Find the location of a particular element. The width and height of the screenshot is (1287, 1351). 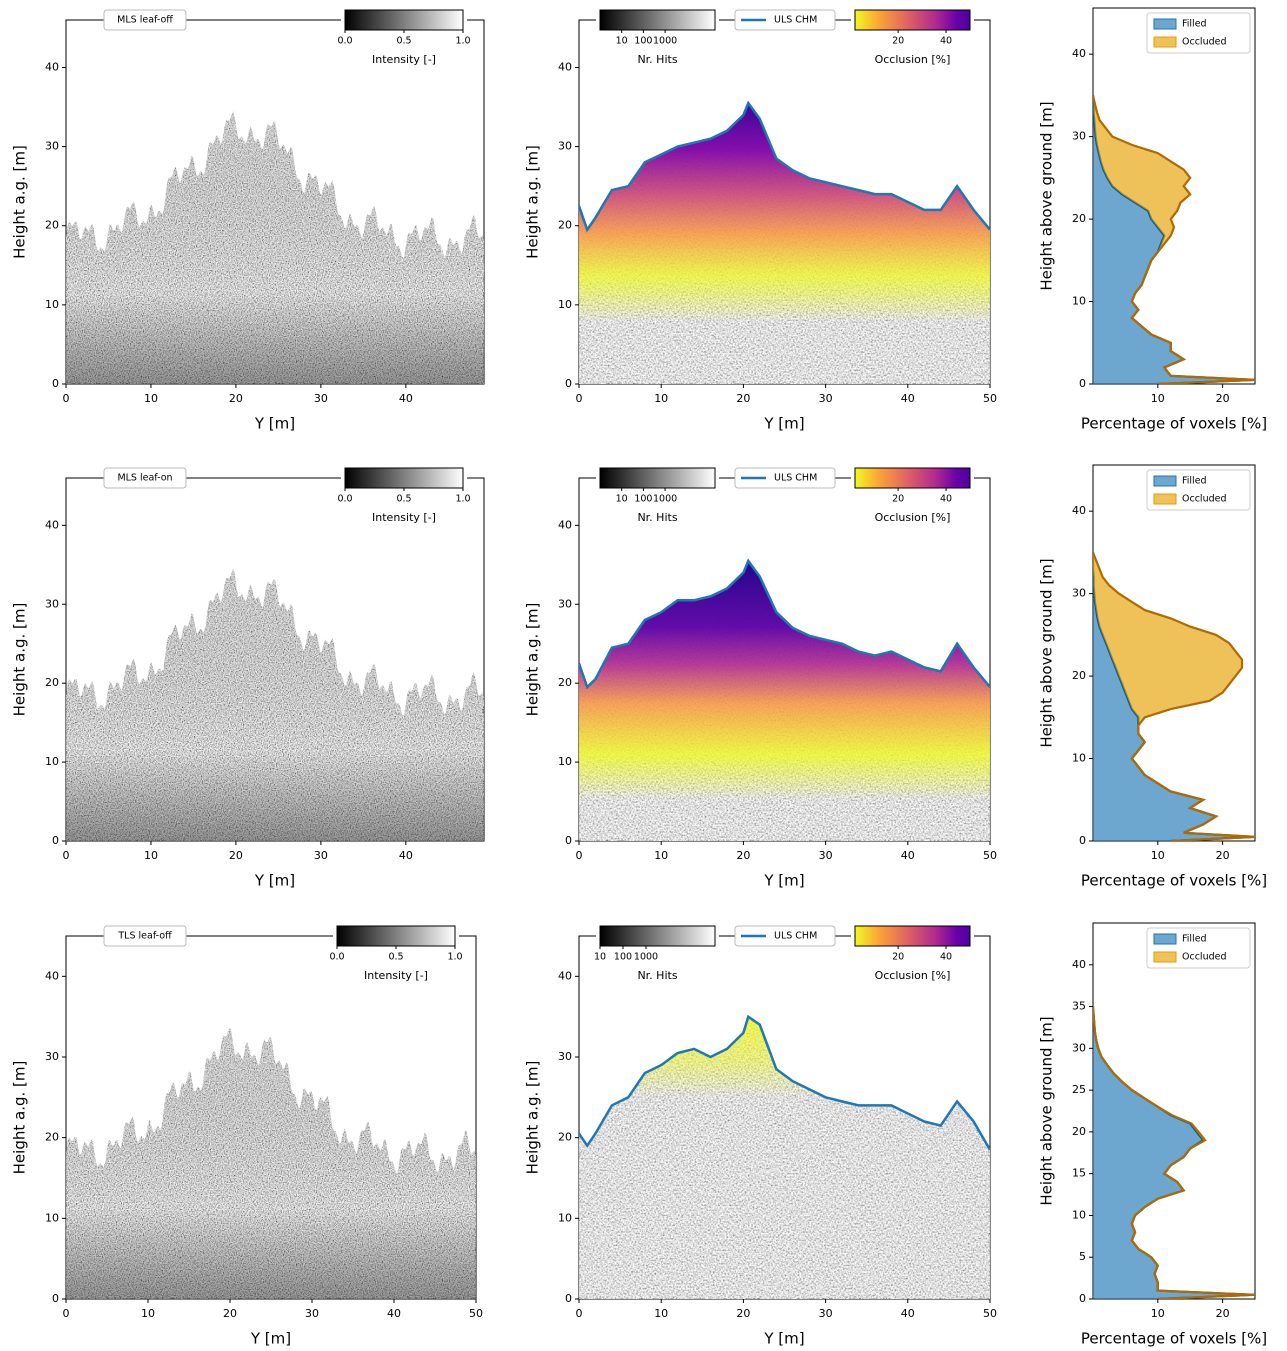

colorbar-tick-label: 1.0 is located at coordinates (454, 957).